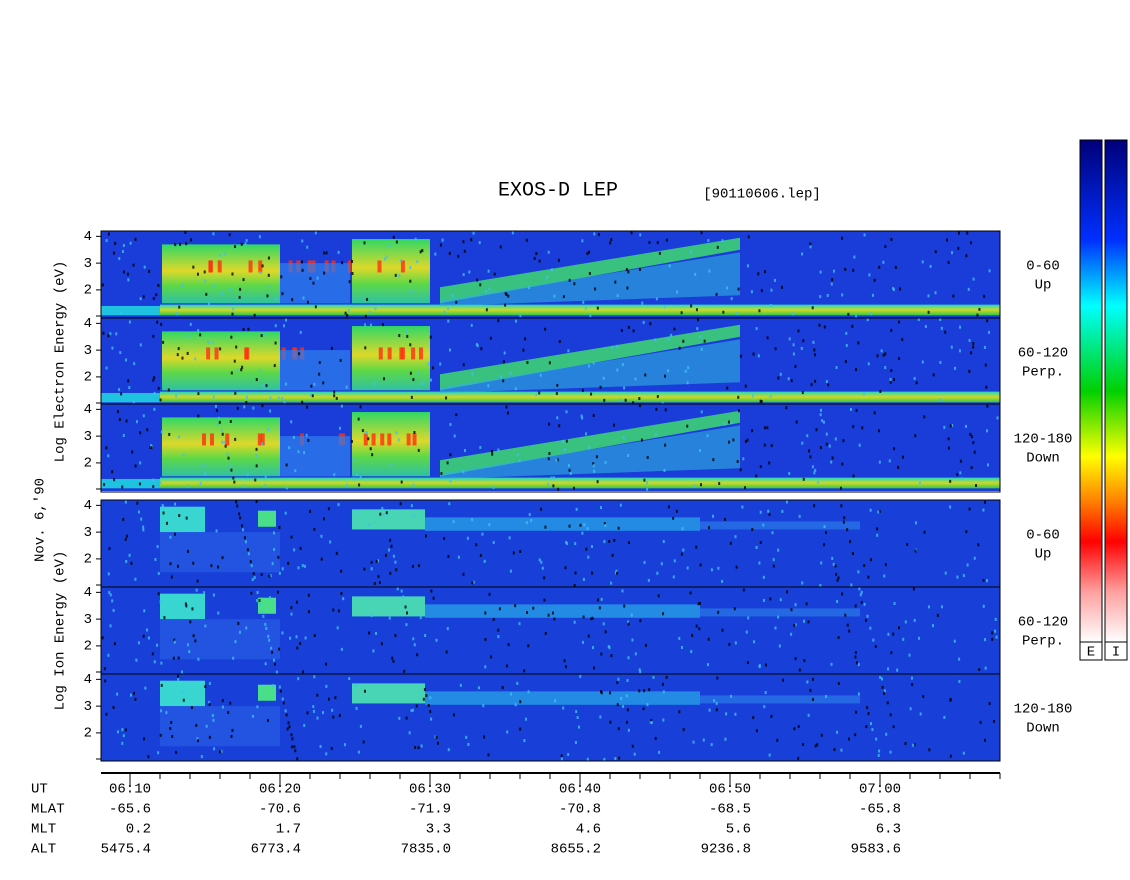  I want to click on row-name: UT, so click(39, 790).